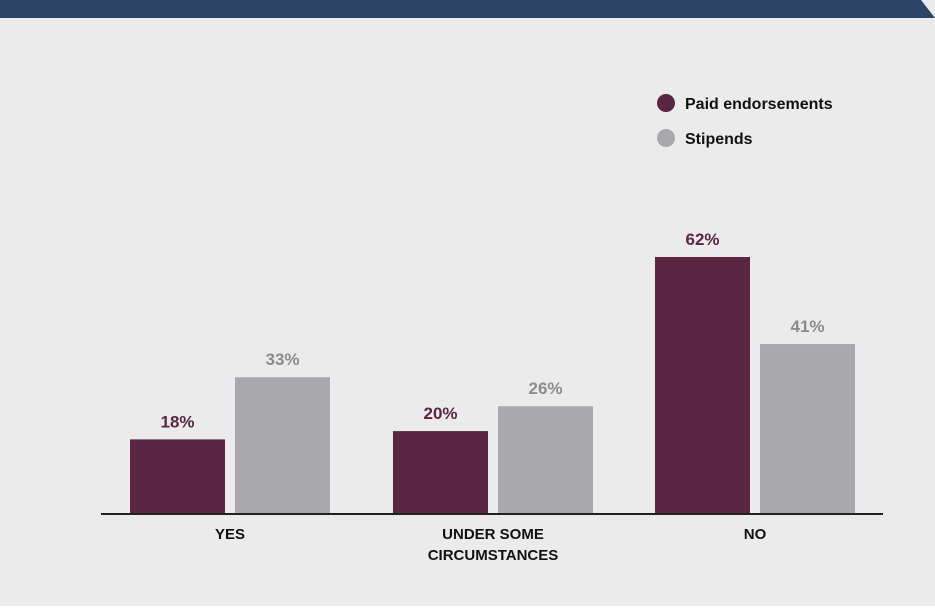  I want to click on bar-paid-endorsements-under-some-circumstances, so click(440, 472).